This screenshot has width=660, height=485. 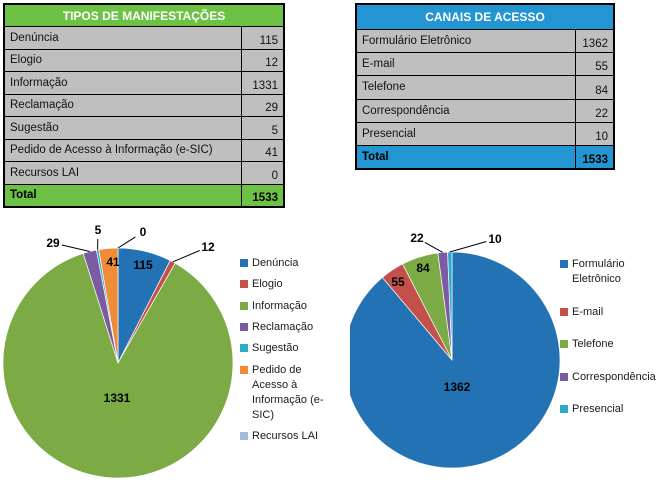 I want to click on legend-item-elogio: Elogio, so click(x=290, y=284).